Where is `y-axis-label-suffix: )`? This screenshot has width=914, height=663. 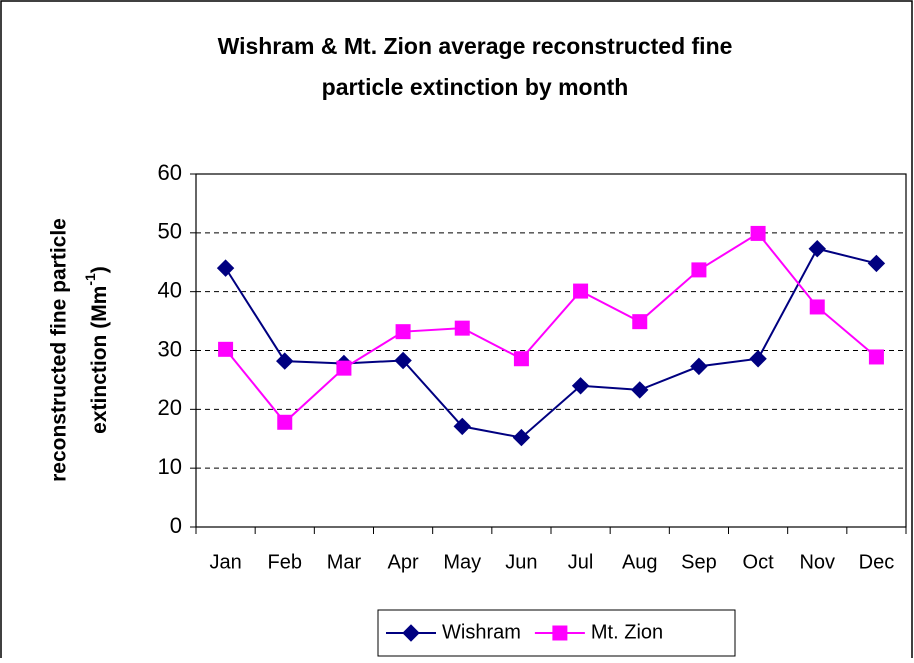 y-axis-label-suffix: ) is located at coordinates (99, 269).